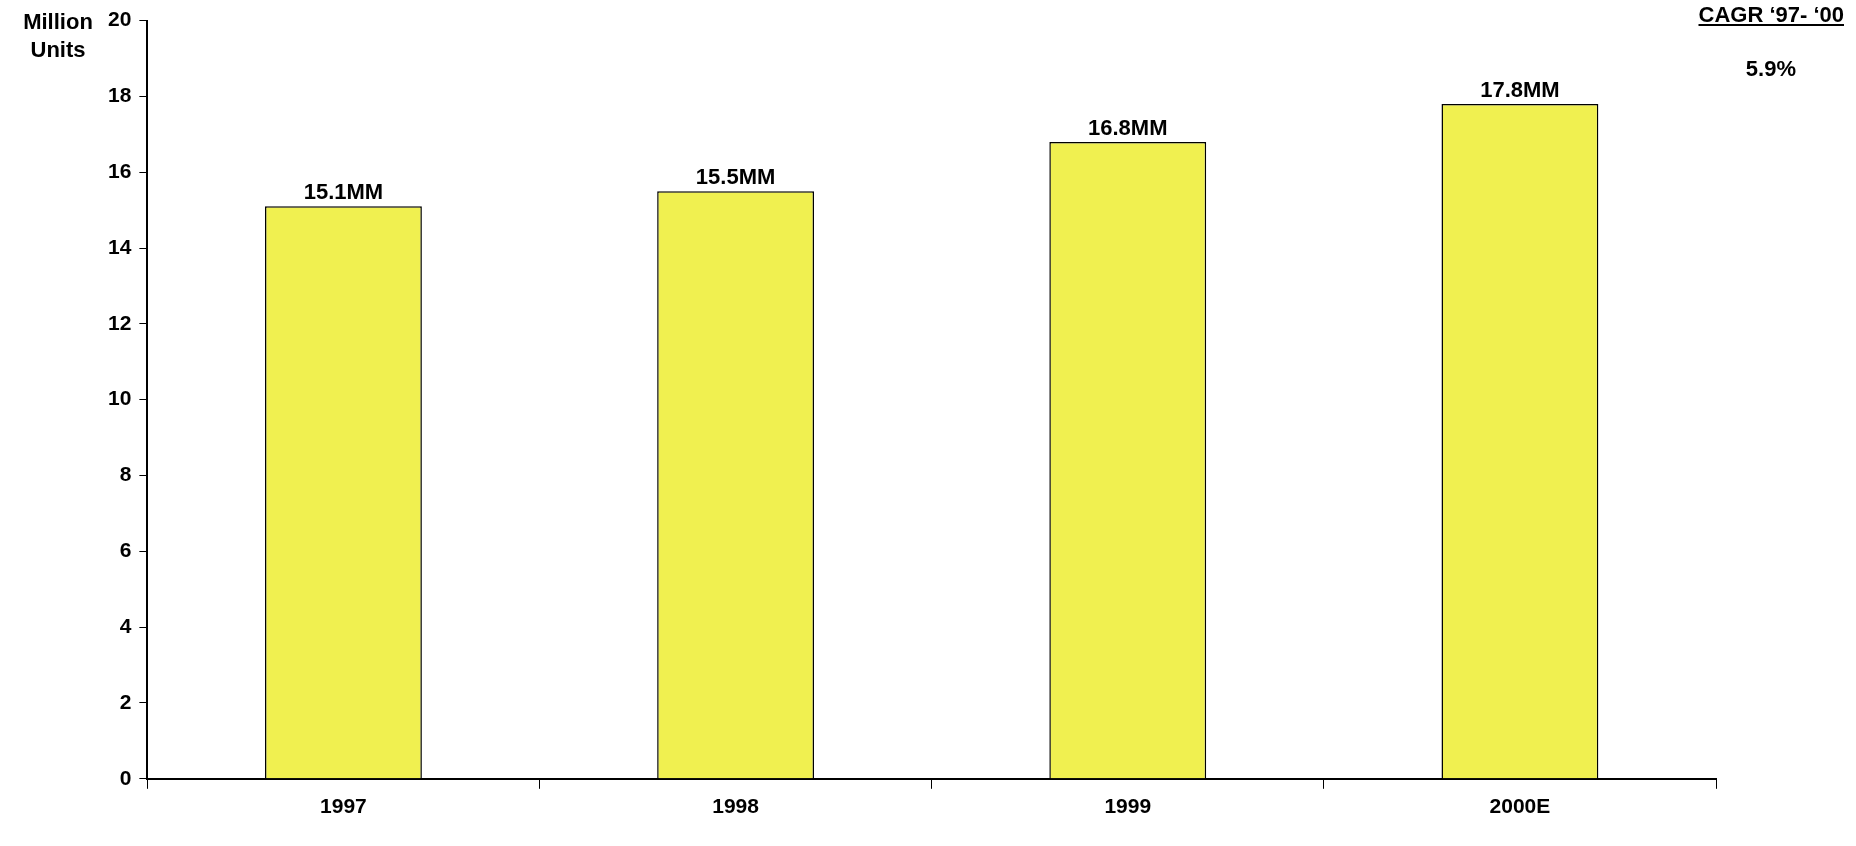  Describe the element at coordinates (125, 701) in the screenshot. I see `y-tick-label: 2` at that location.